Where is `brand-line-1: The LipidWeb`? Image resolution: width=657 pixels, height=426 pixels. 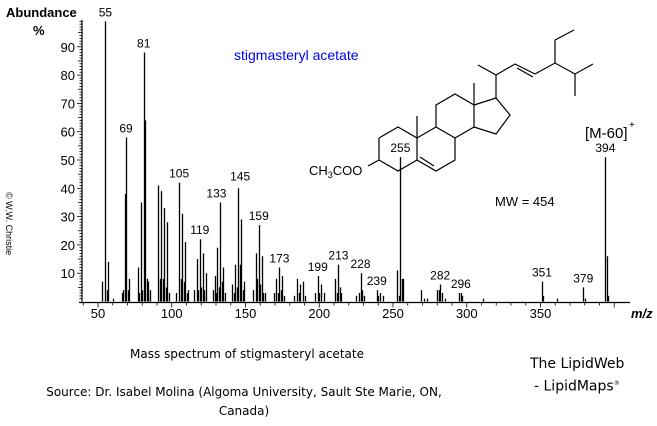 brand-line-1: The LipidWeb is located at coordinates (577, 364).